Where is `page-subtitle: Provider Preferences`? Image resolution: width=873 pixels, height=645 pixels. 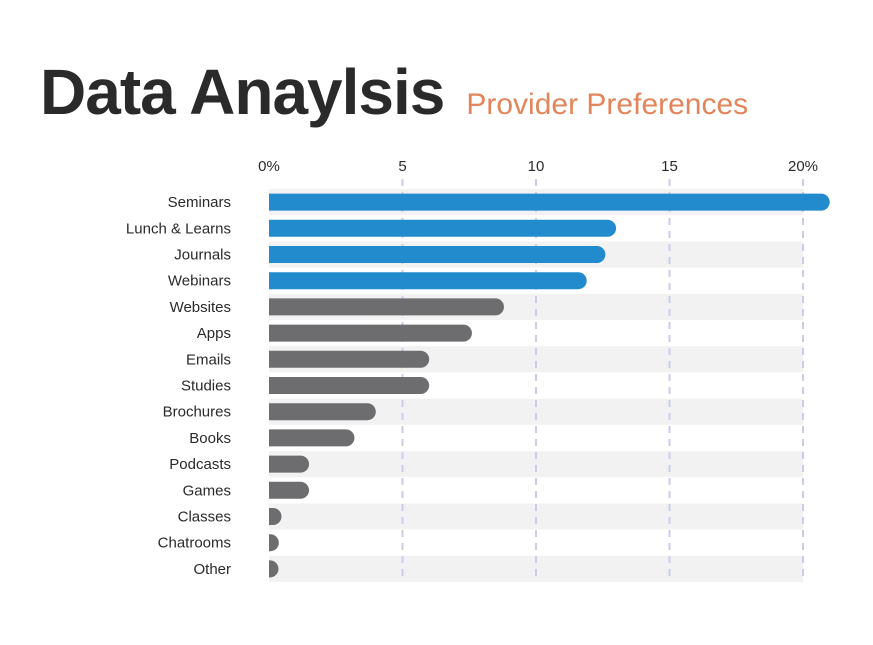 page-subtitle: Provider Preferences is located at coordinates (607, 104).